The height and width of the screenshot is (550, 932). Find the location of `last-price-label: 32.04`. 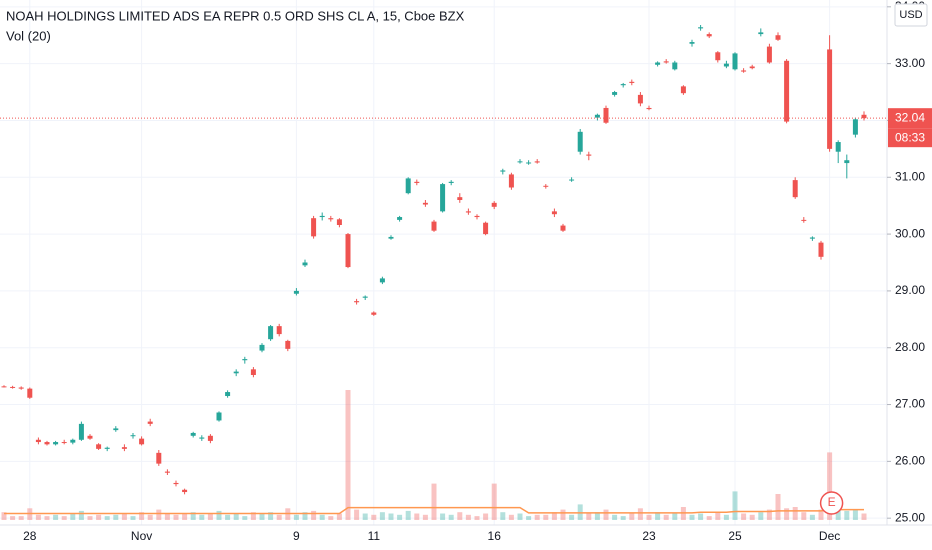

last-price-label: 32.04 is located at coordinates (910, 117).